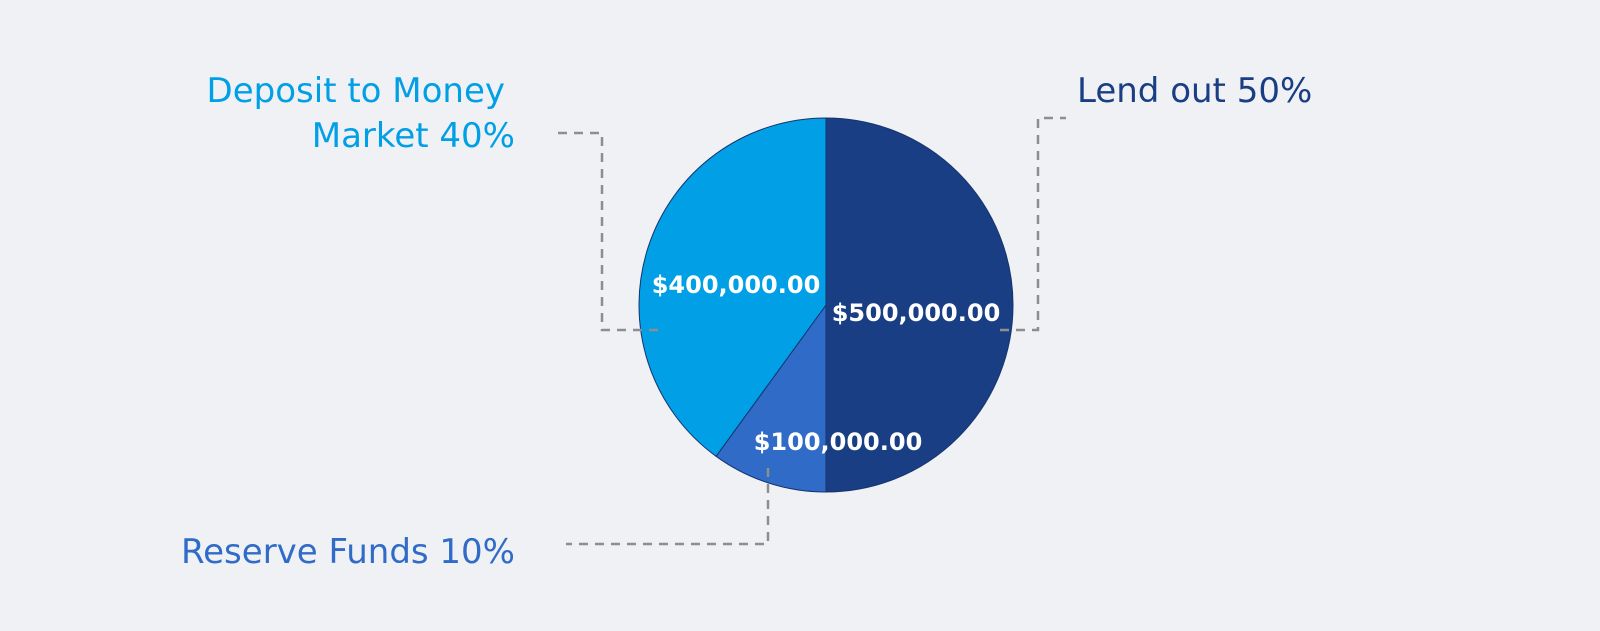 The width and height of the screenshot is (1600, 631). What do you see at coordinates (413, 136) in the screenshot?
I see `callout-deposit-line-2: Market 40%` at bounding box center [413, 136].